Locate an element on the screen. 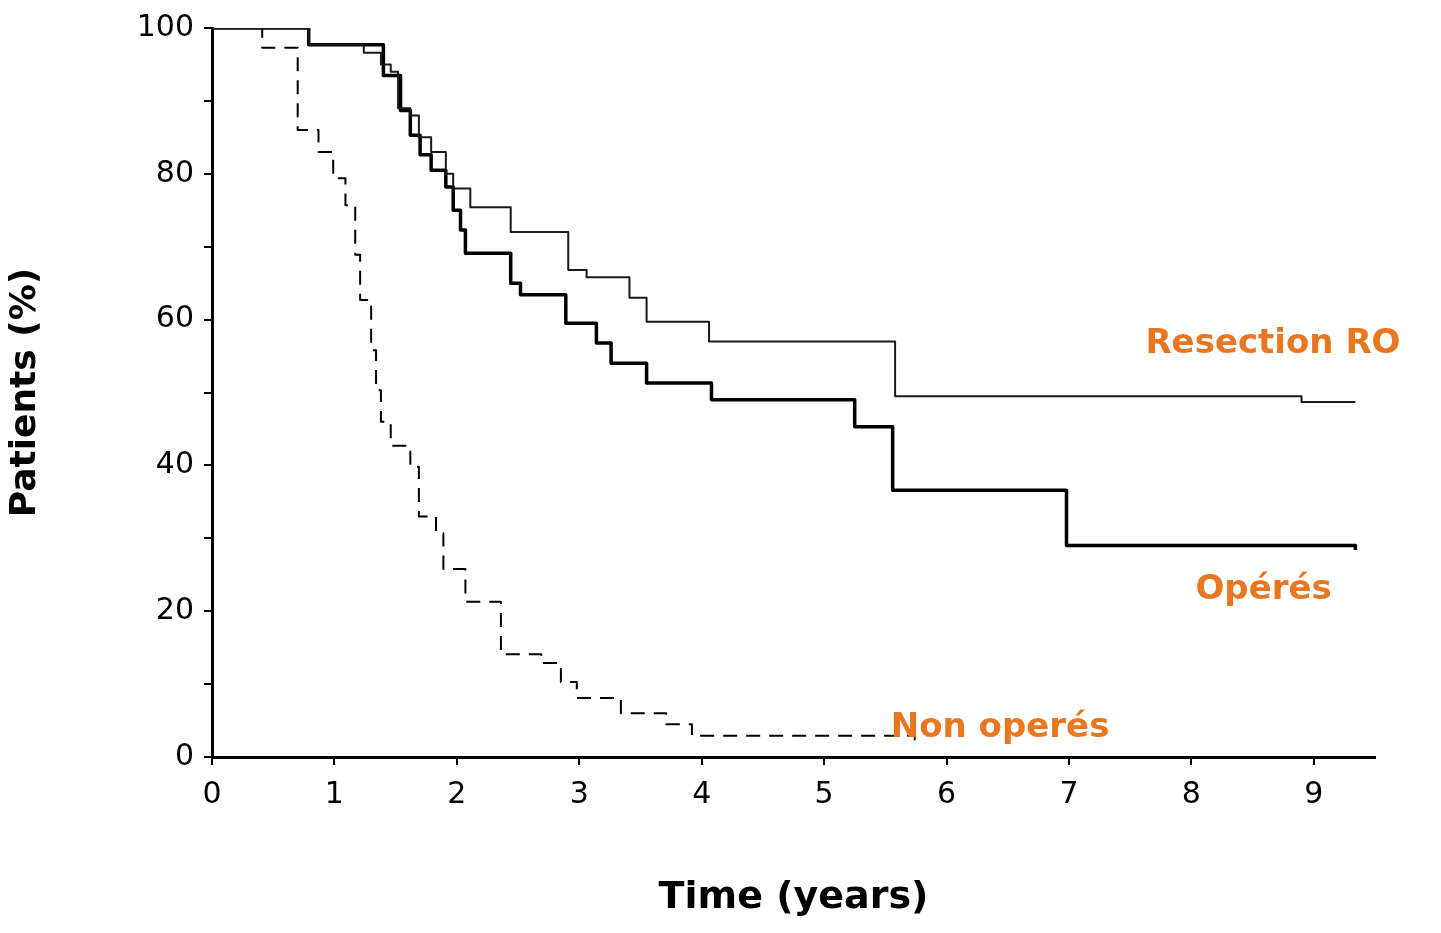  y-tick-label: 80 is located at coordinates (174, 171).